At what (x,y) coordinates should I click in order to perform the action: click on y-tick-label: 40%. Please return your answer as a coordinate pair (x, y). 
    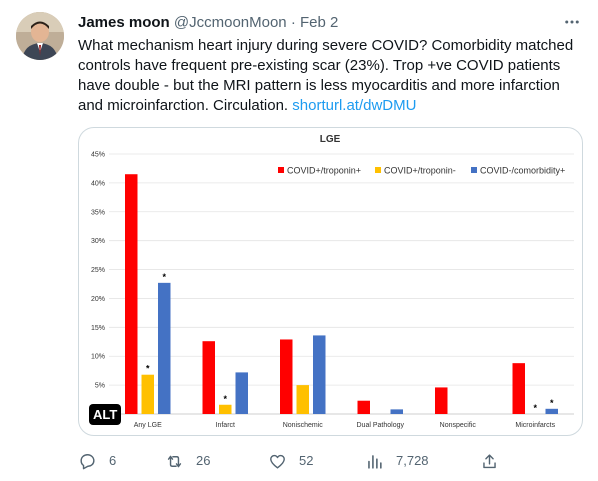
    Looking at the image, I should click on (98, 183).